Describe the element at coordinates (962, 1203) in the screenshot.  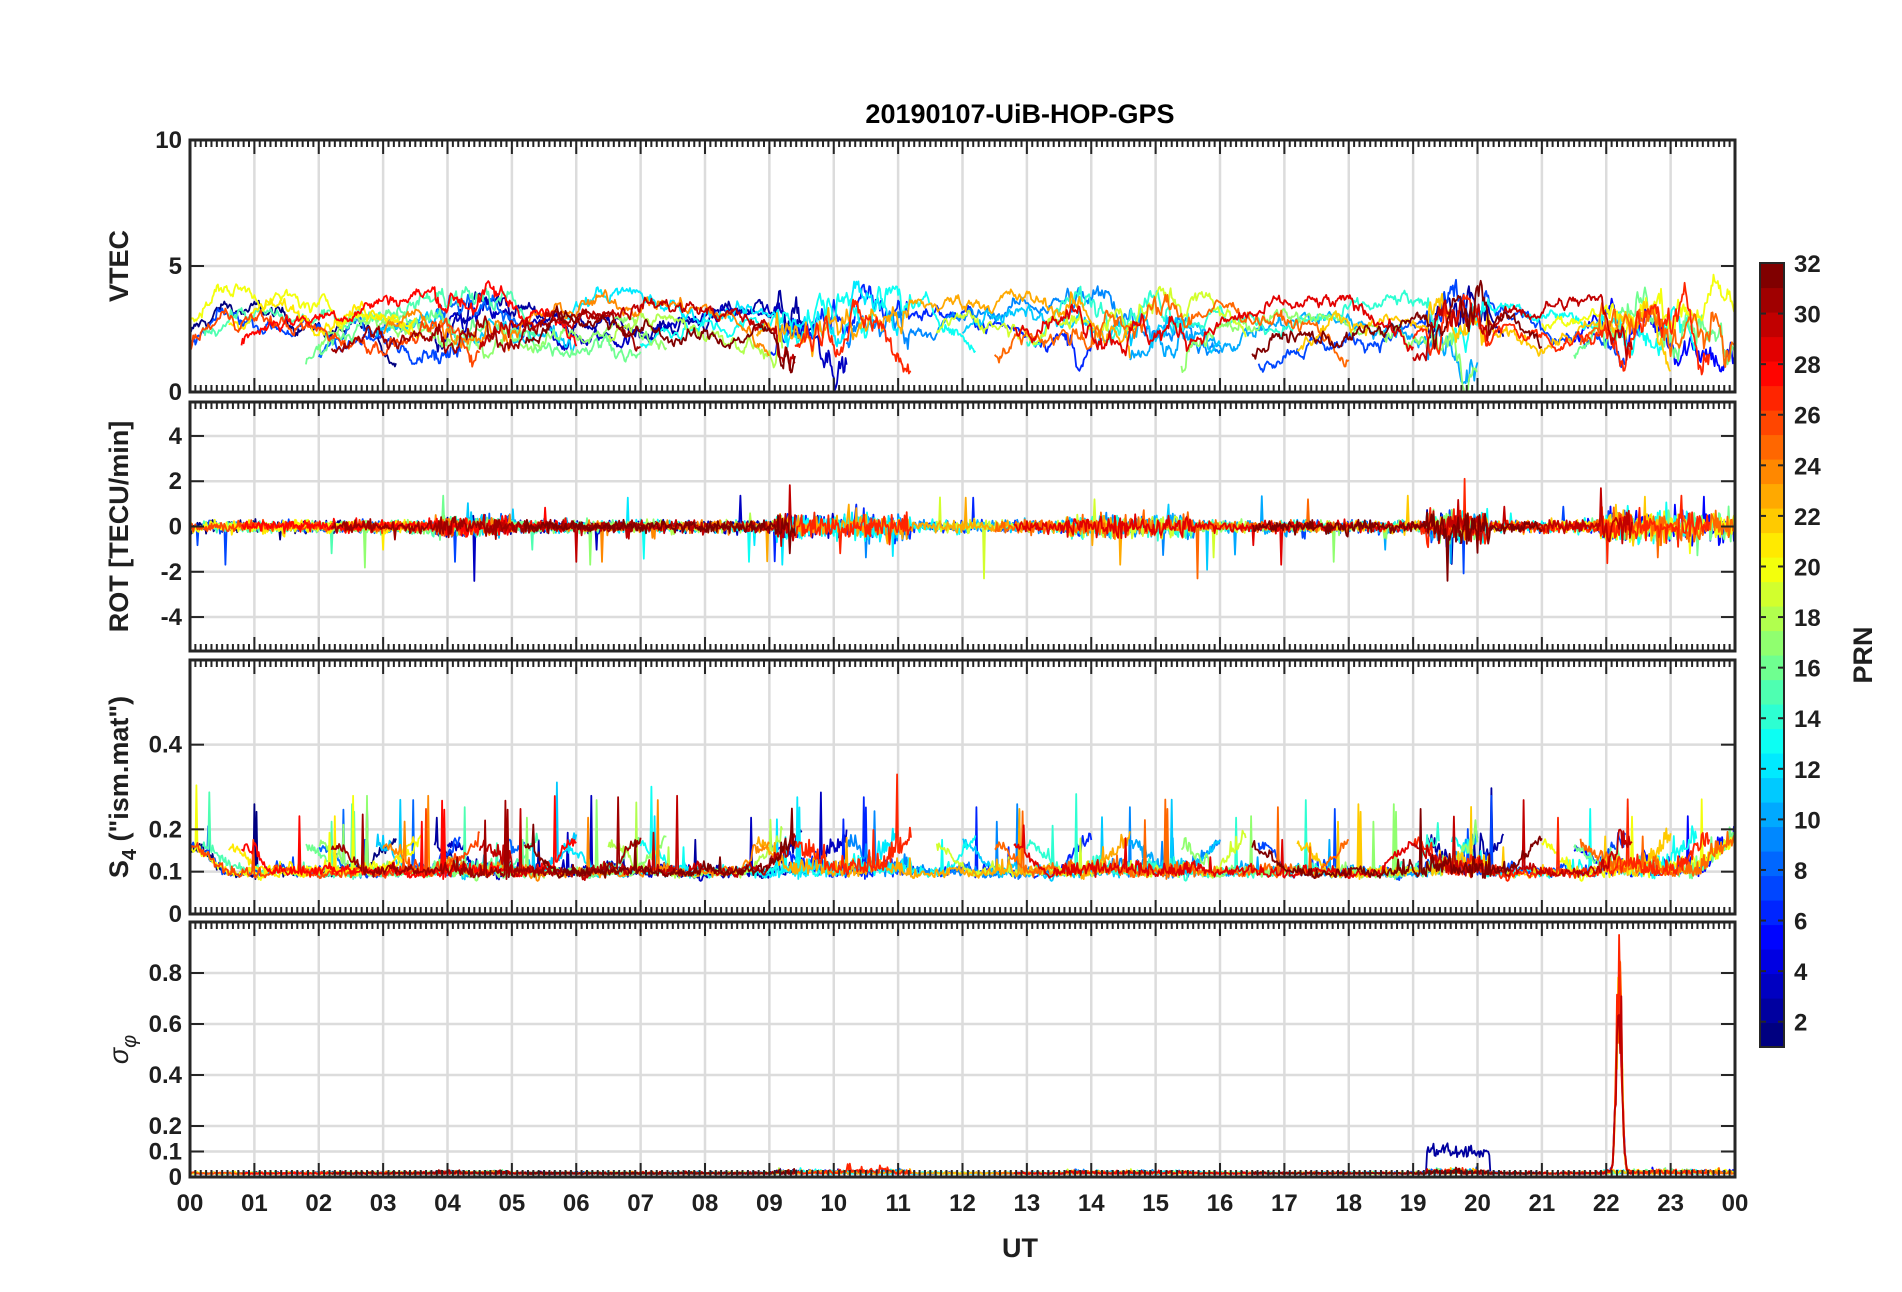
I see `x-tick-label: 12` at that location.